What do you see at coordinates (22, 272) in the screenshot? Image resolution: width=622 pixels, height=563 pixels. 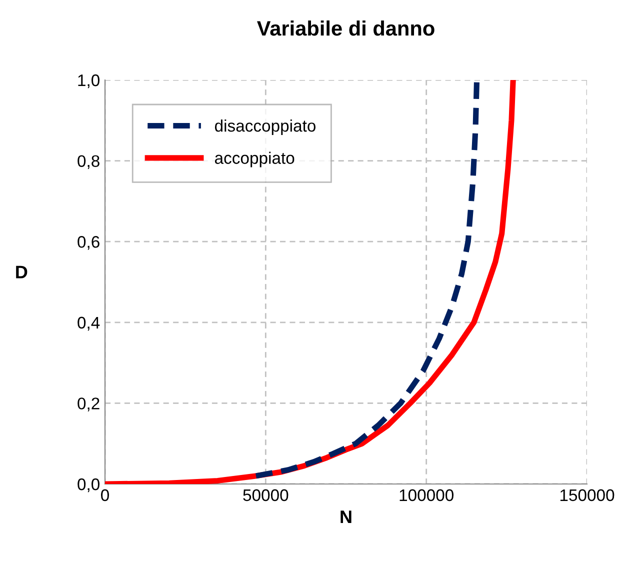 I see `y-axis-title: D` at bounding box center [22, 272].